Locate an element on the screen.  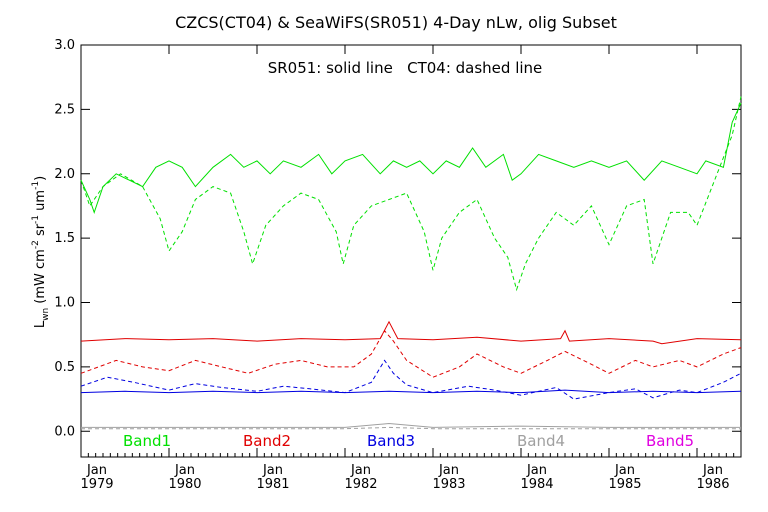
x-tick-year: 1982 is located at coordinates (360, 484).